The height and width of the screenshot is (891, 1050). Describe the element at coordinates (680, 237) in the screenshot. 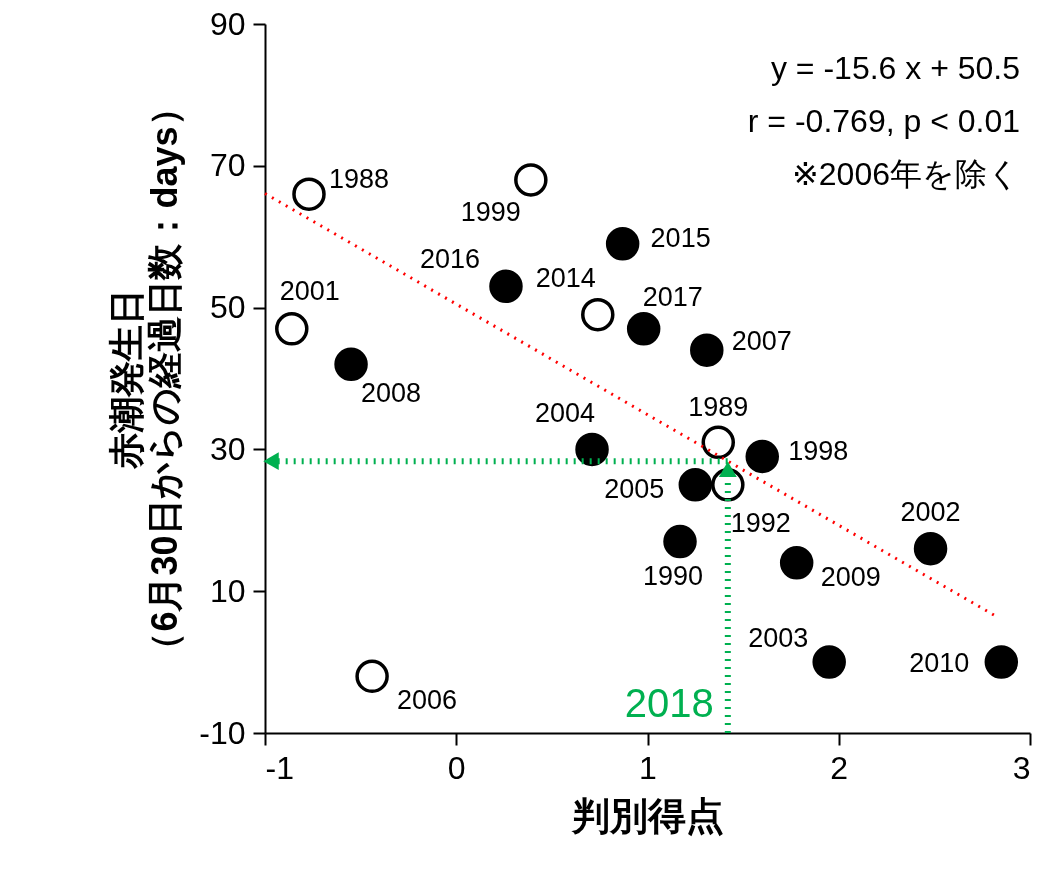

I see `annotation: 2015` at that location.